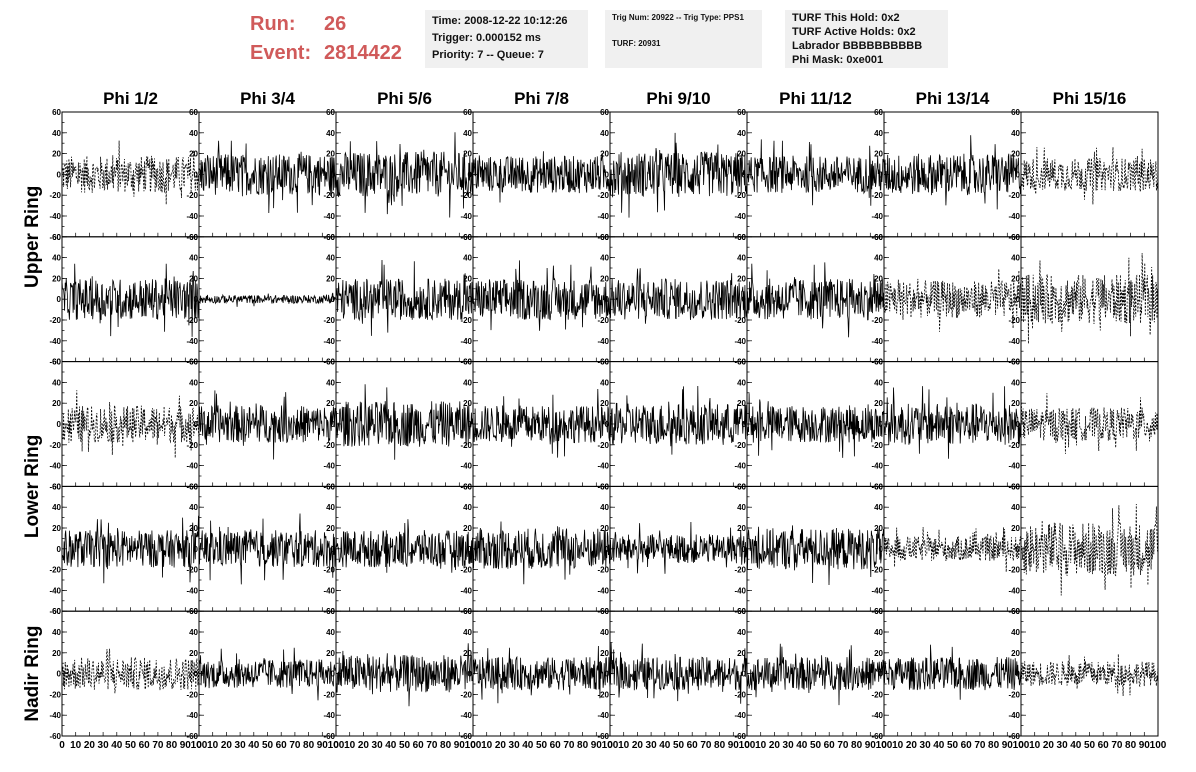 Image resolution: width=1196 pixels, height=772 pixels. Describe the element at coordinates (857, 745) in the screenshot. I see `x-tick-label: 80` at that location.